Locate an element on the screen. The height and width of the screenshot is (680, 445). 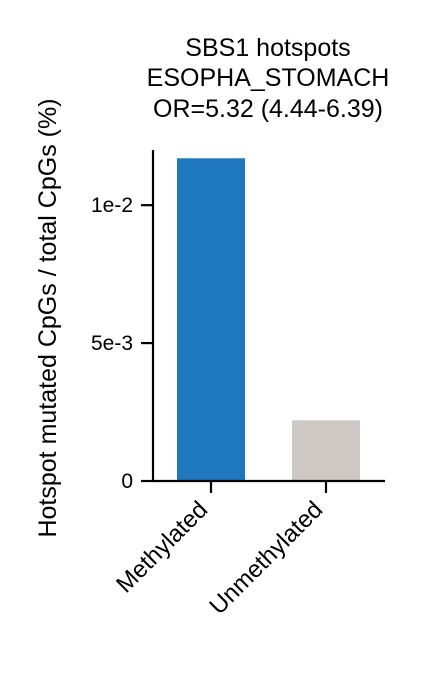
y-tick-label: 1e-2 is located at coordinates (112, 205).